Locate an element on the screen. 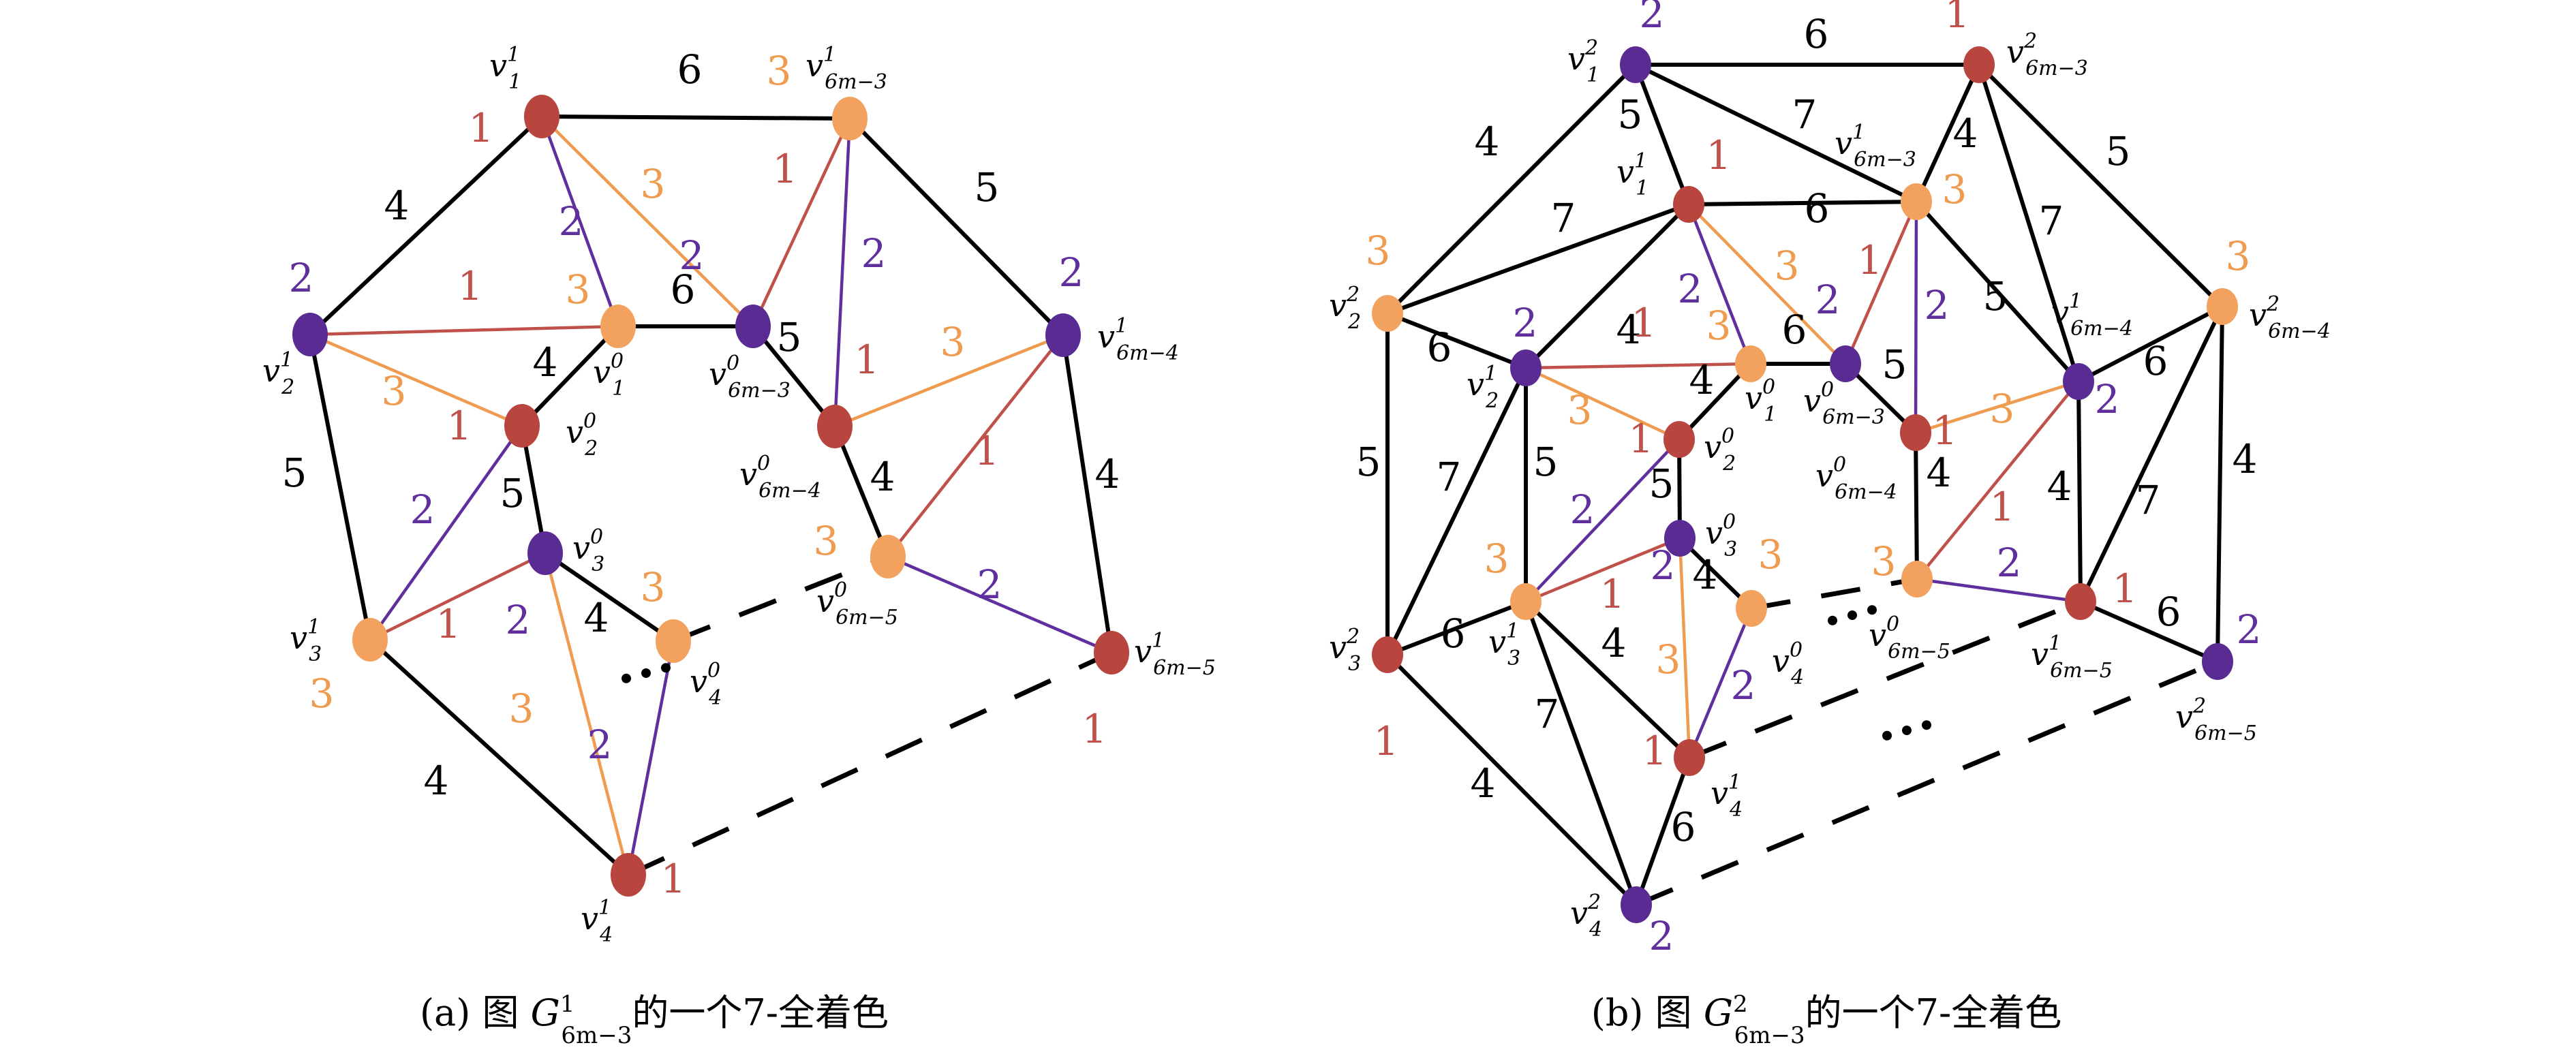 Image resolution: width=2576 pixels, height=1056 pixels. edge-v1_6m5-v2_6m5 is located at coordinates (2149, 632).